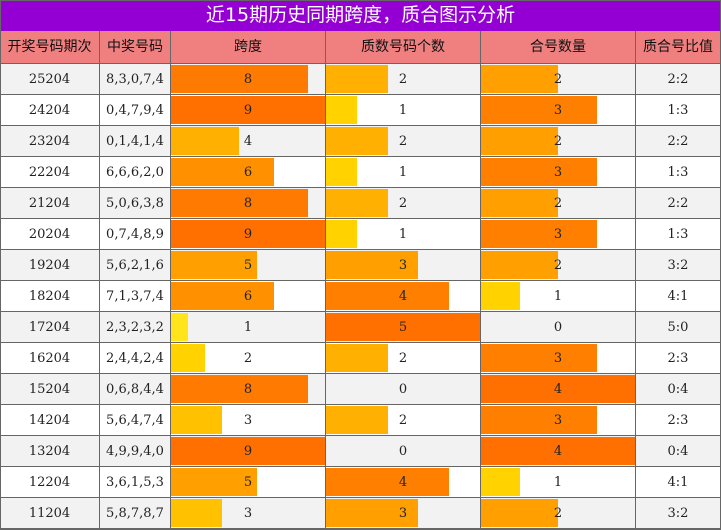 This screenshot has width=721, height=530. I want to click on prime-header: 质数号码个数, so click(403, 47).